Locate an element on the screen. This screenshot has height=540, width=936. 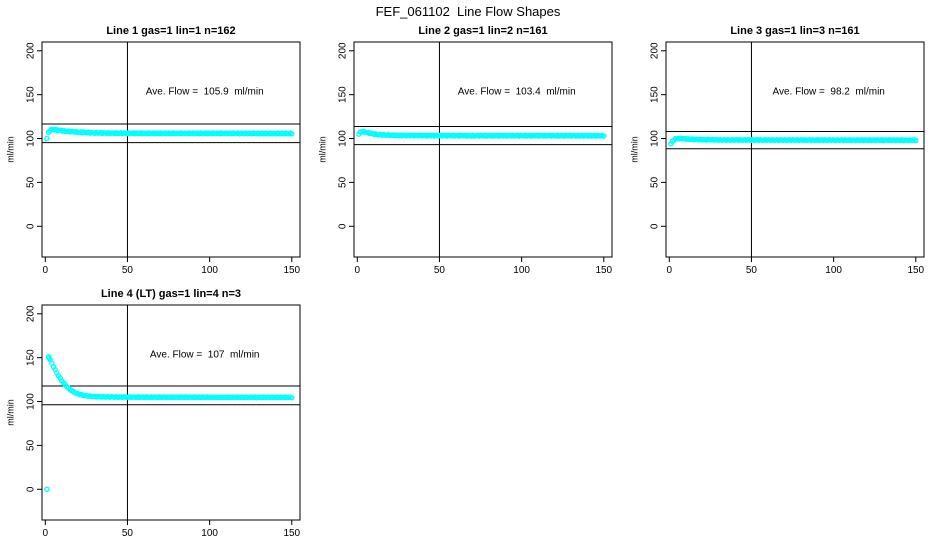
avg-flow-annotation: Ave. Flow = 105.9 ml/min is located at coordinates (205, 92).